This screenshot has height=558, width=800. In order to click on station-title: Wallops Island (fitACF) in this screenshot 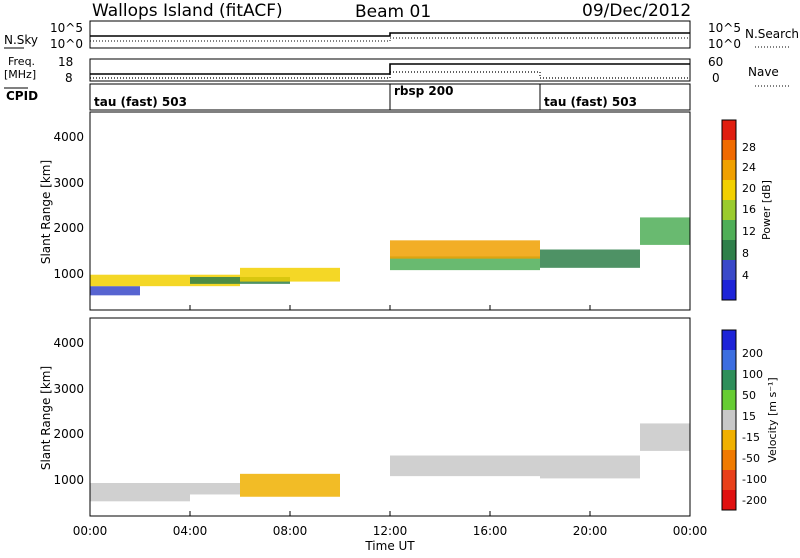, I will do `click(187, 11)`.